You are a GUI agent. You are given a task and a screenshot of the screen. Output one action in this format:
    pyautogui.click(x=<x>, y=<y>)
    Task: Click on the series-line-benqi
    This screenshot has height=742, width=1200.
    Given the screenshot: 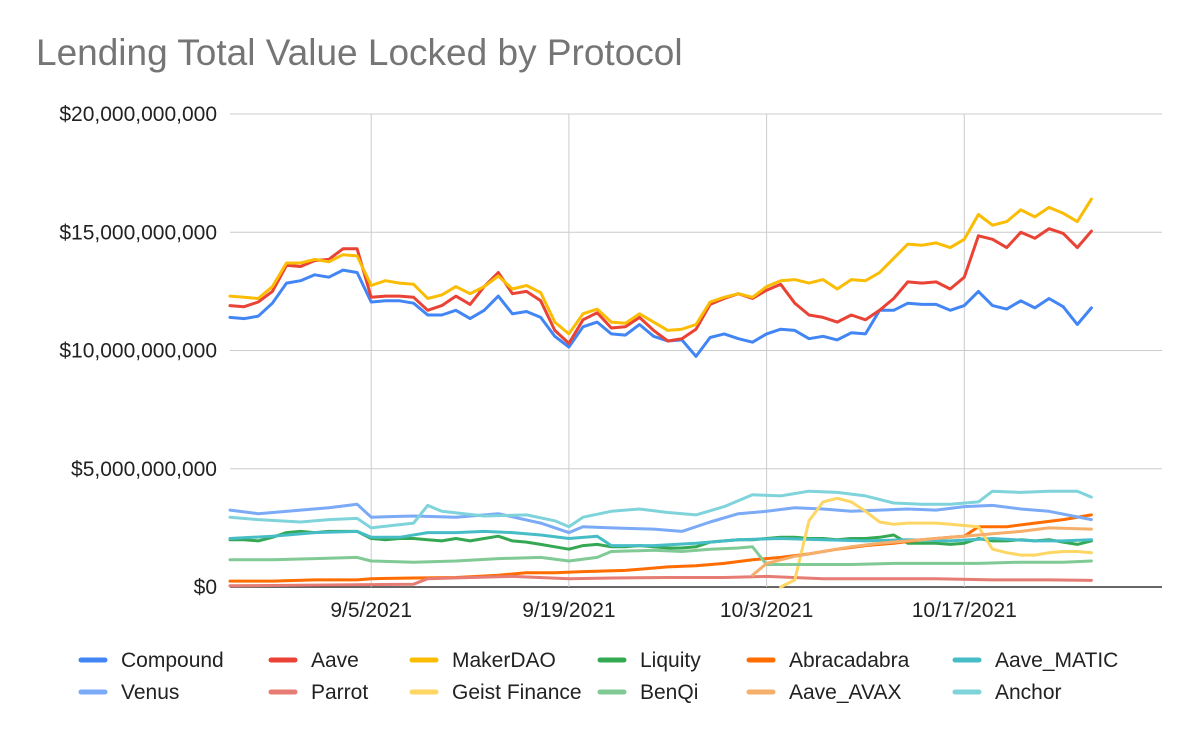 What is the action you would take?
    pyautogui.click(x=660, y=555)
    